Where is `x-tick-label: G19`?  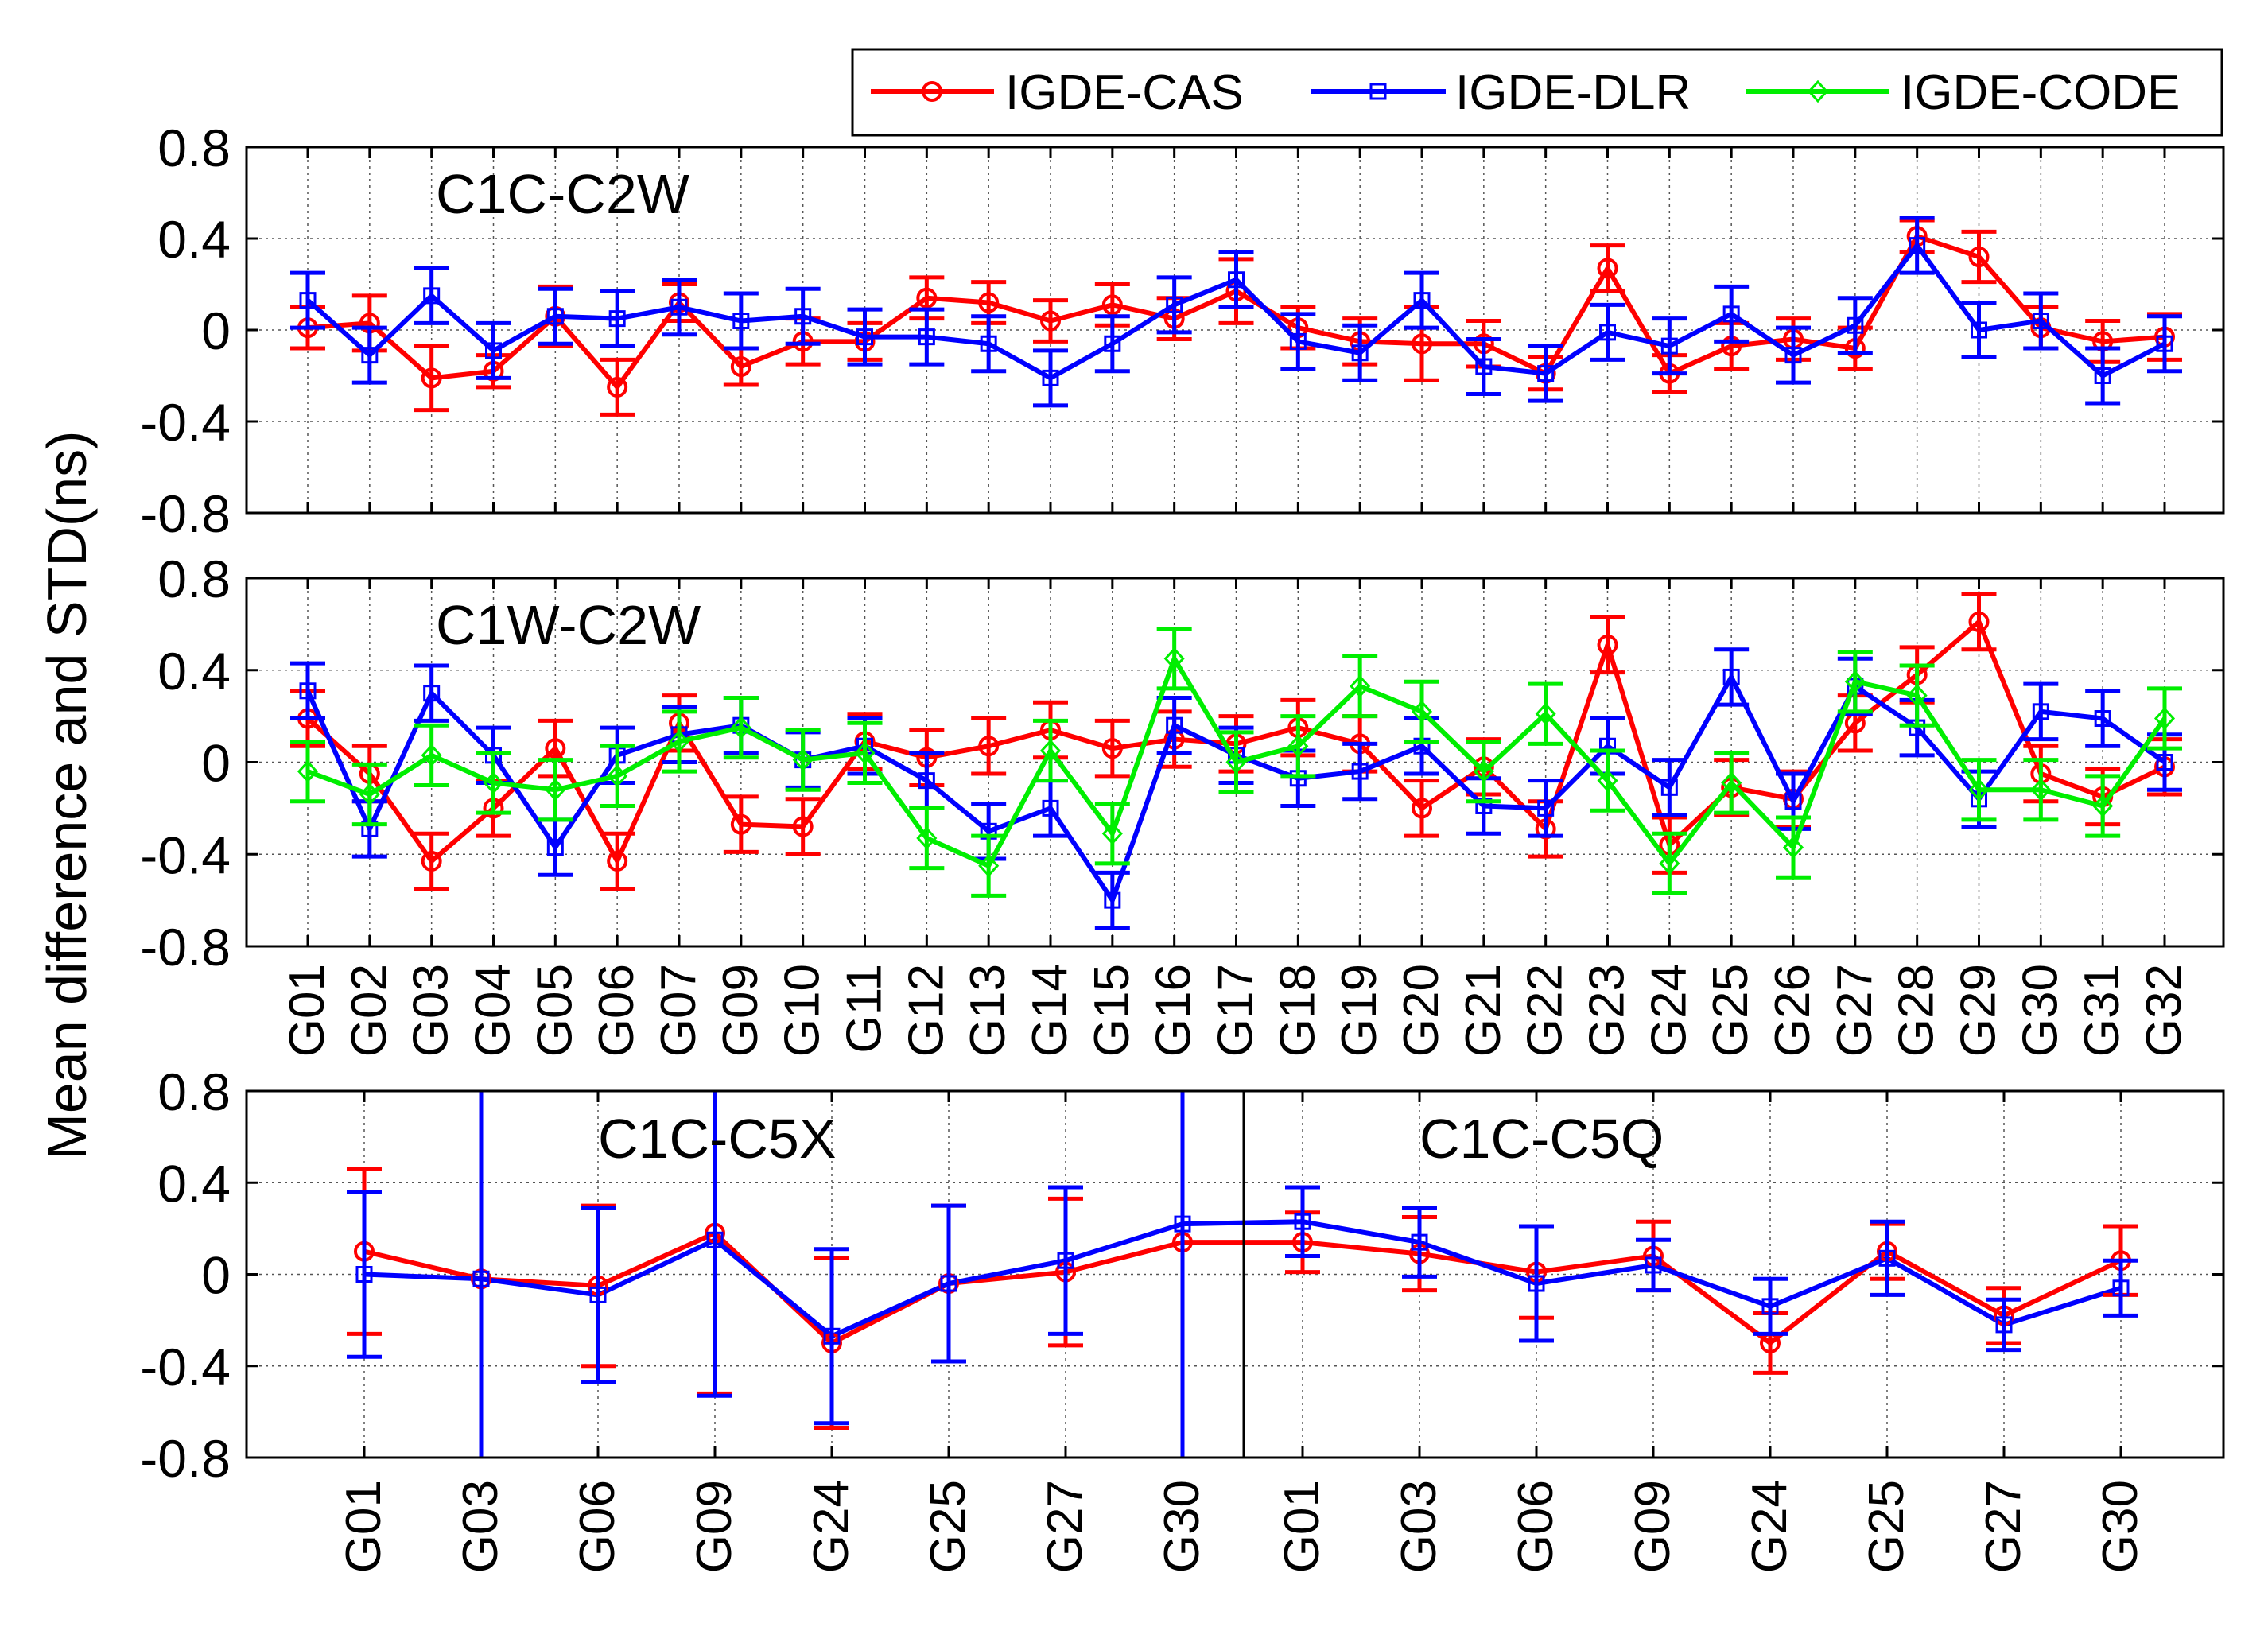
x-tick-label: G19 is located at coordinates (1359, 1010).